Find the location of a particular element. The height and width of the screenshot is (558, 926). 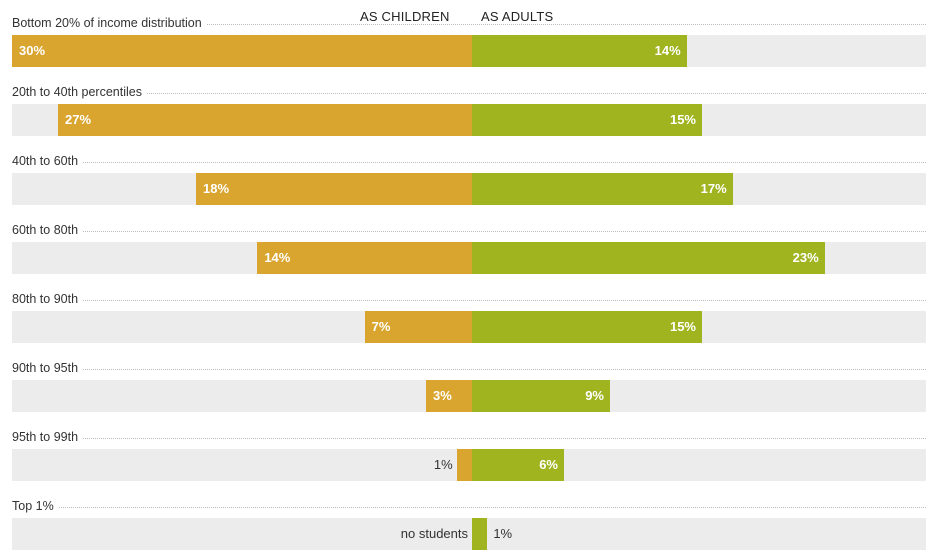

category-label: 95th to 99th is located at coordinates (47, 437).